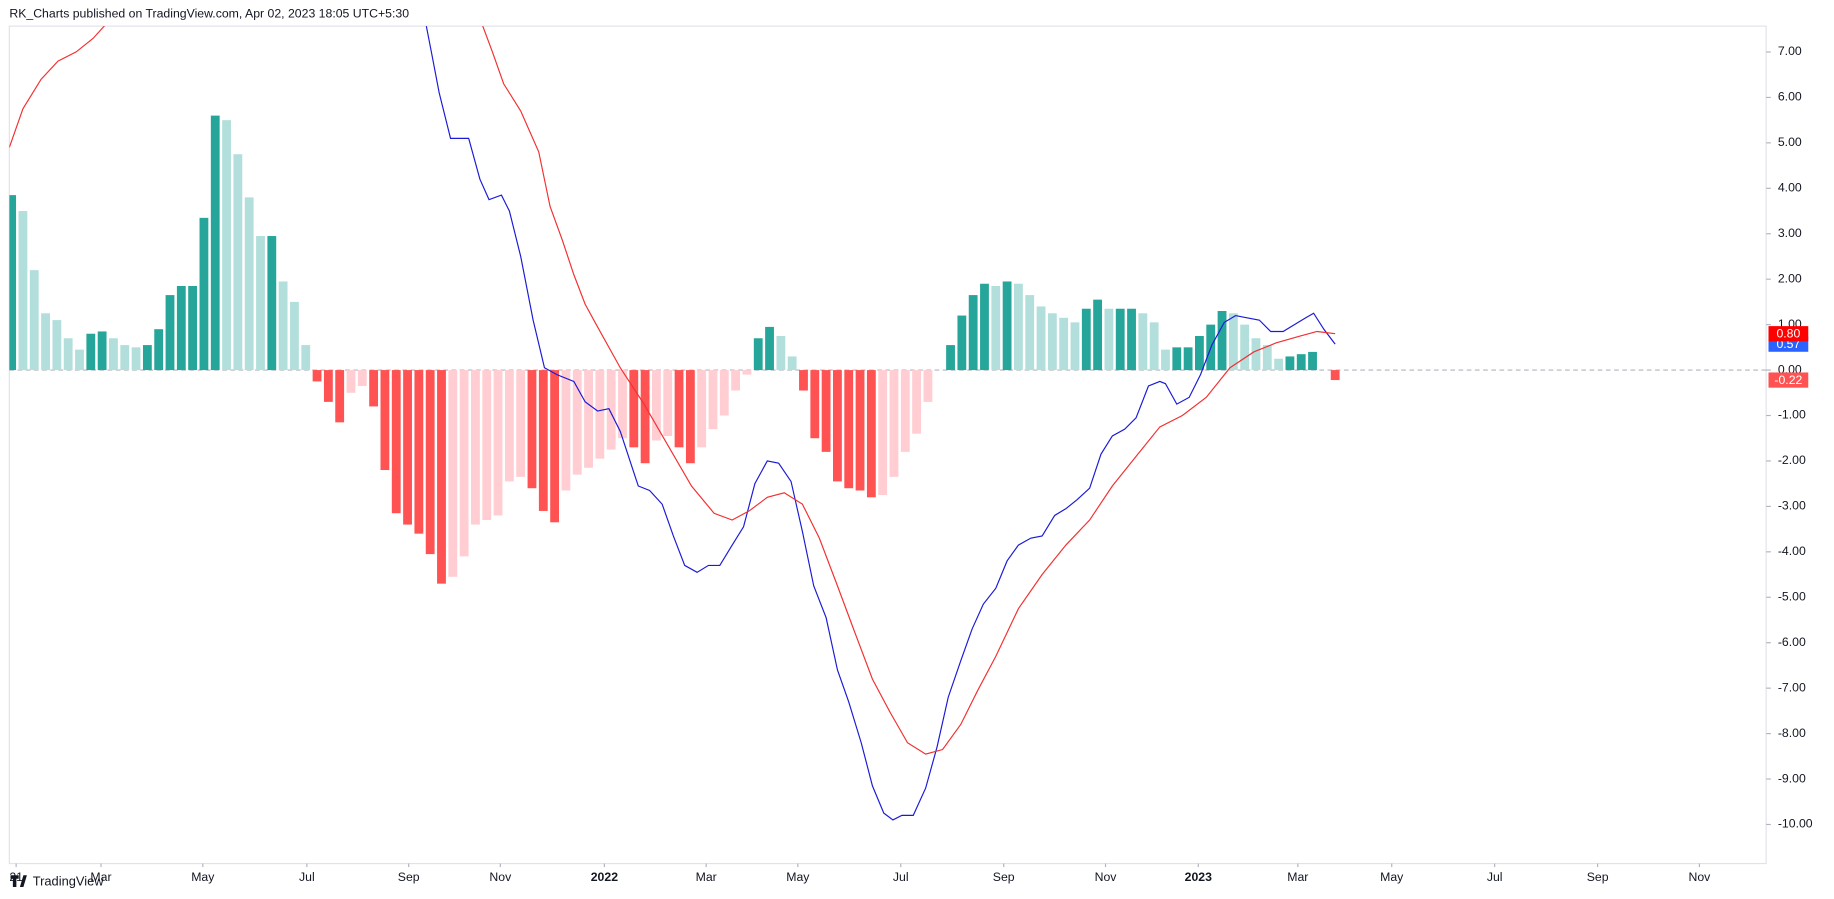 Image resolution: width=1834 pixels, height=899 pixels. Describe the element at coordinates (1792, 778) in the screenshot. I see `y-tick-label: -9.00` at that location.